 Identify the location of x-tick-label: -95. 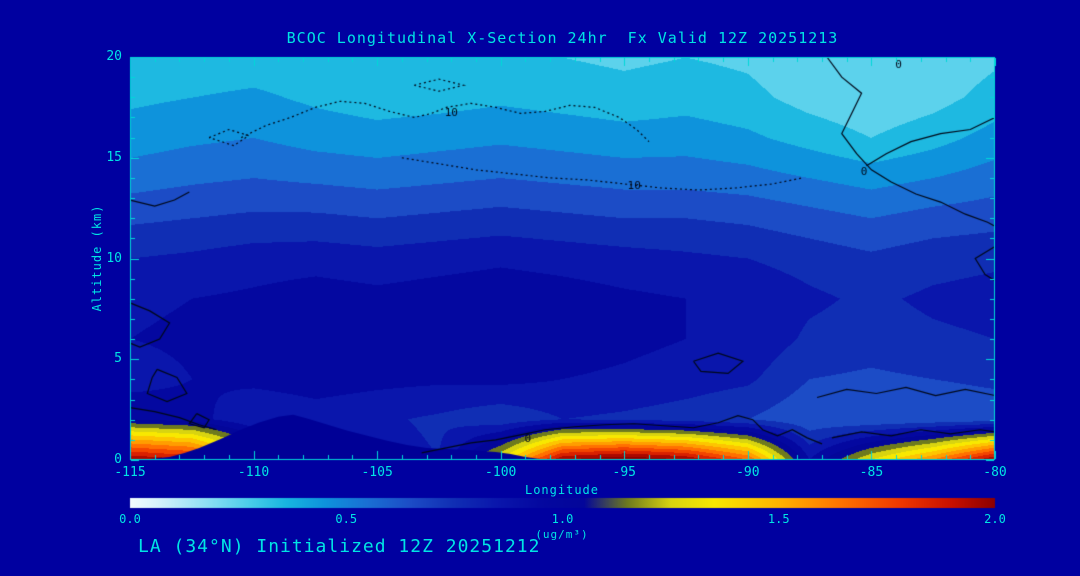
(624, 472).